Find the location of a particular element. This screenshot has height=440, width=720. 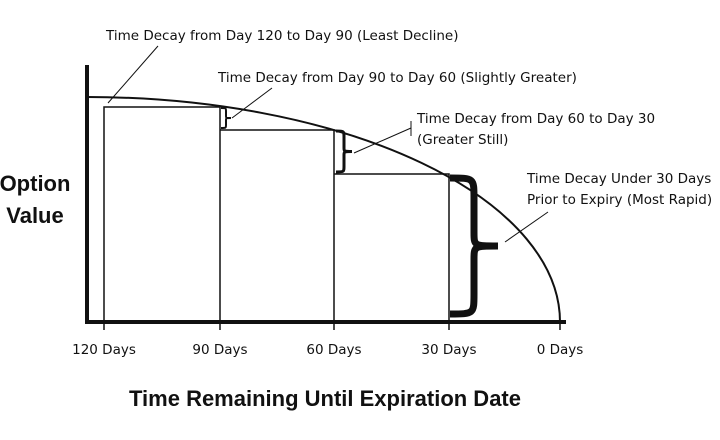

x-axis-label: Time Remaining Until Expiration Date is located at coordinates (325, 398).